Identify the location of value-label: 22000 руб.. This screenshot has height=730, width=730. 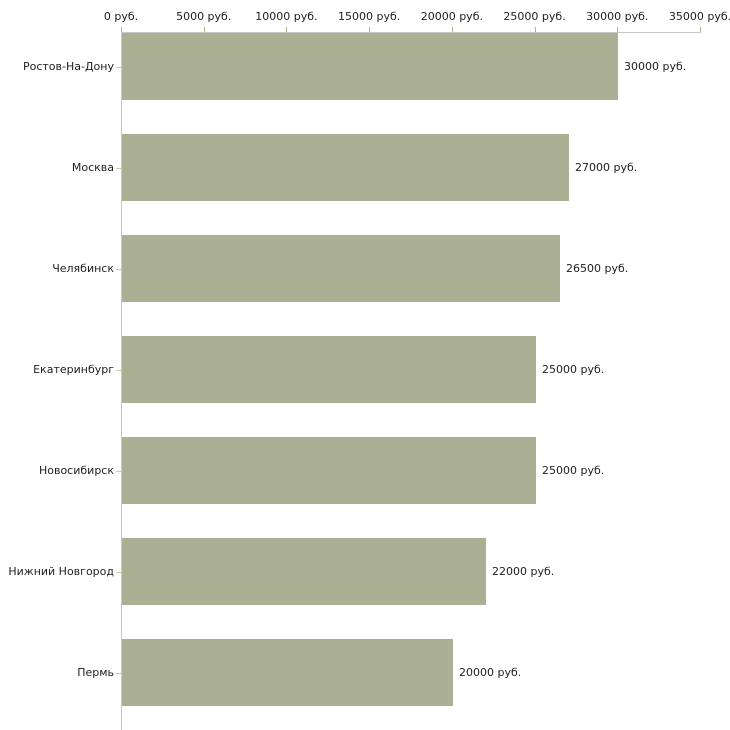
(523, 571).